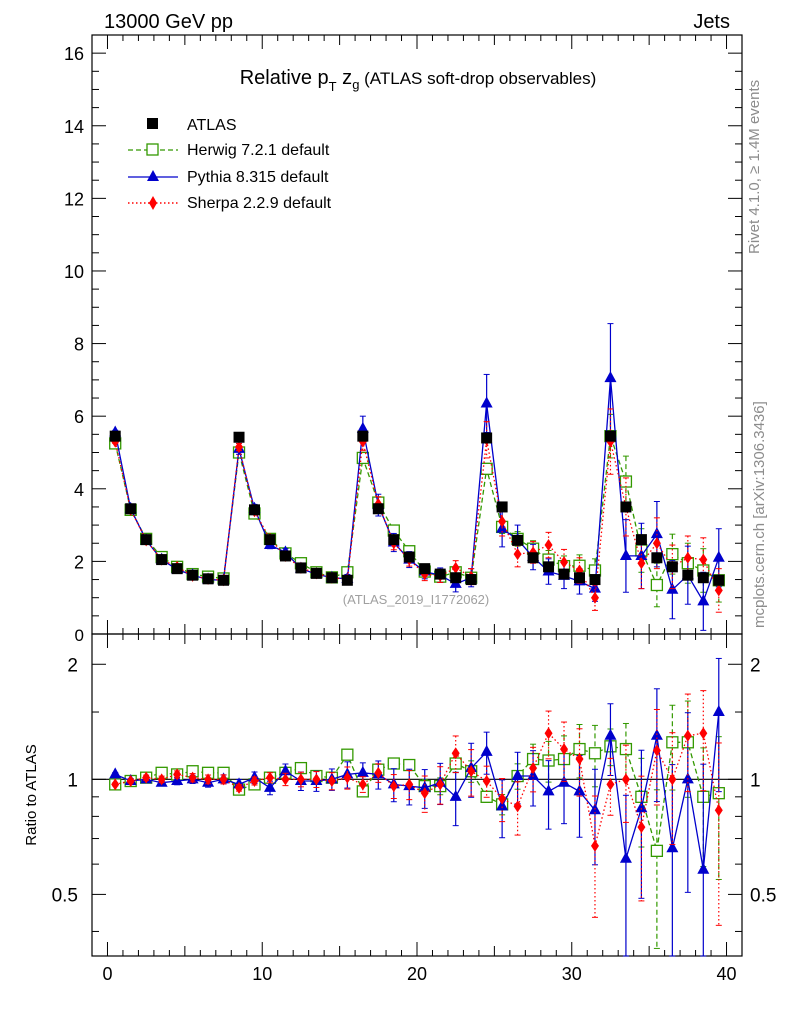  Describe the element at coordinates (333, 86) in the screenshot. I see `title-sub-t: T` at that location.